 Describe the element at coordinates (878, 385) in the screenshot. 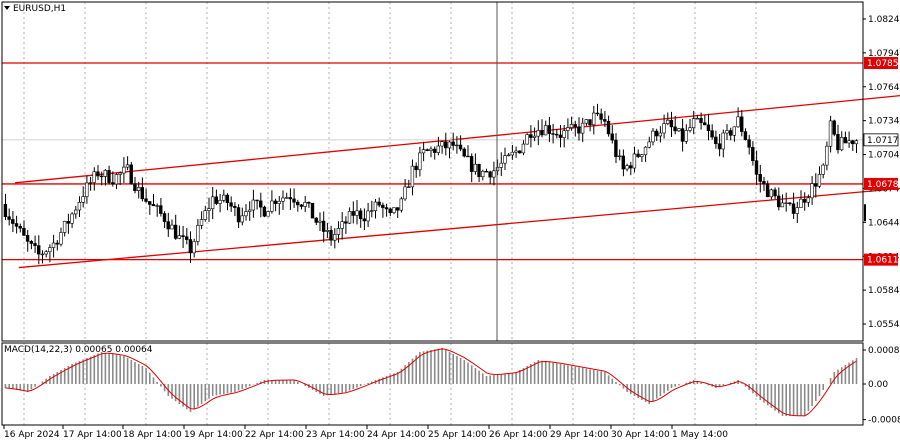

I see `macd-tick-label: 0.00` at that location.